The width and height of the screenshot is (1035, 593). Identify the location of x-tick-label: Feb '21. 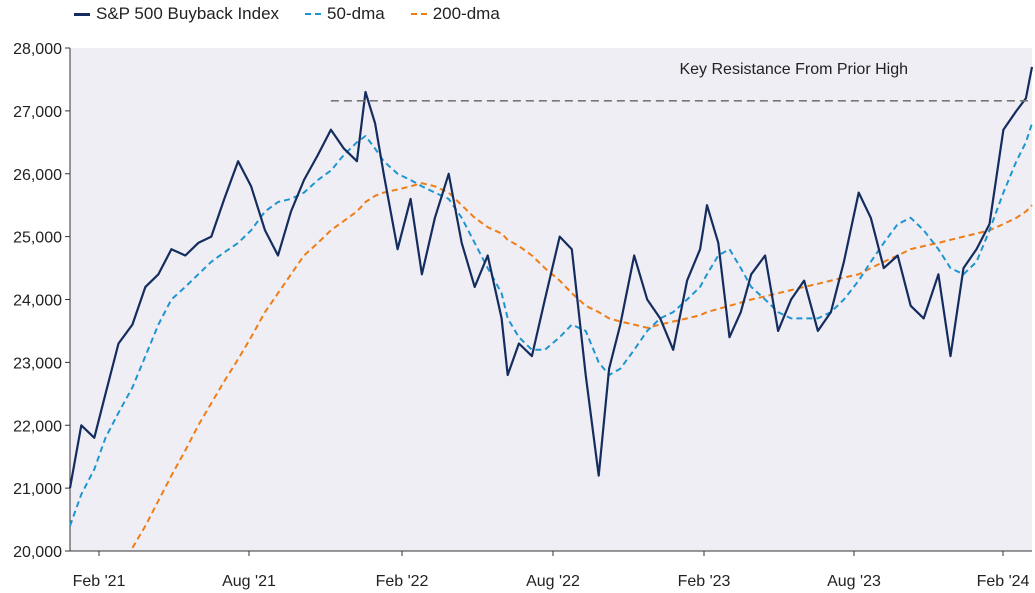
(99, 581).